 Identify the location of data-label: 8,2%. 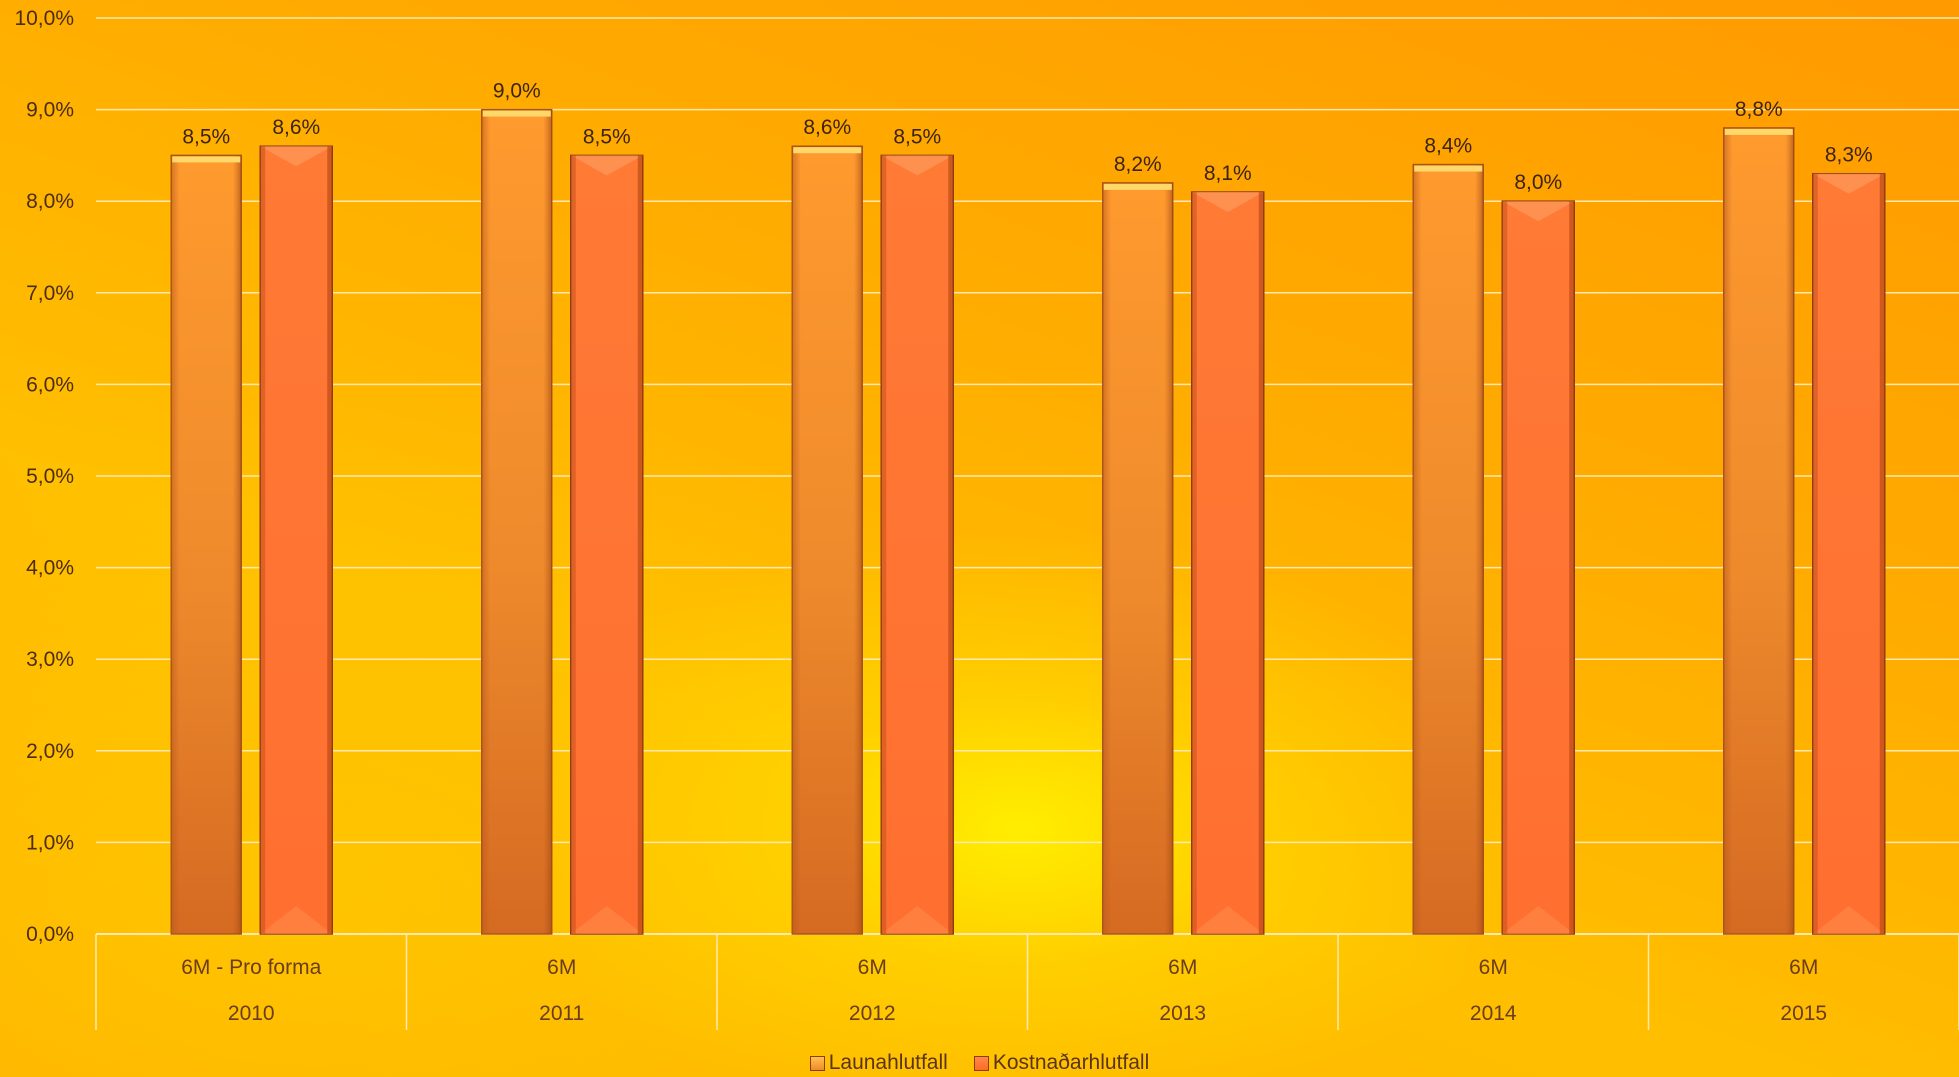
(1138, 164).